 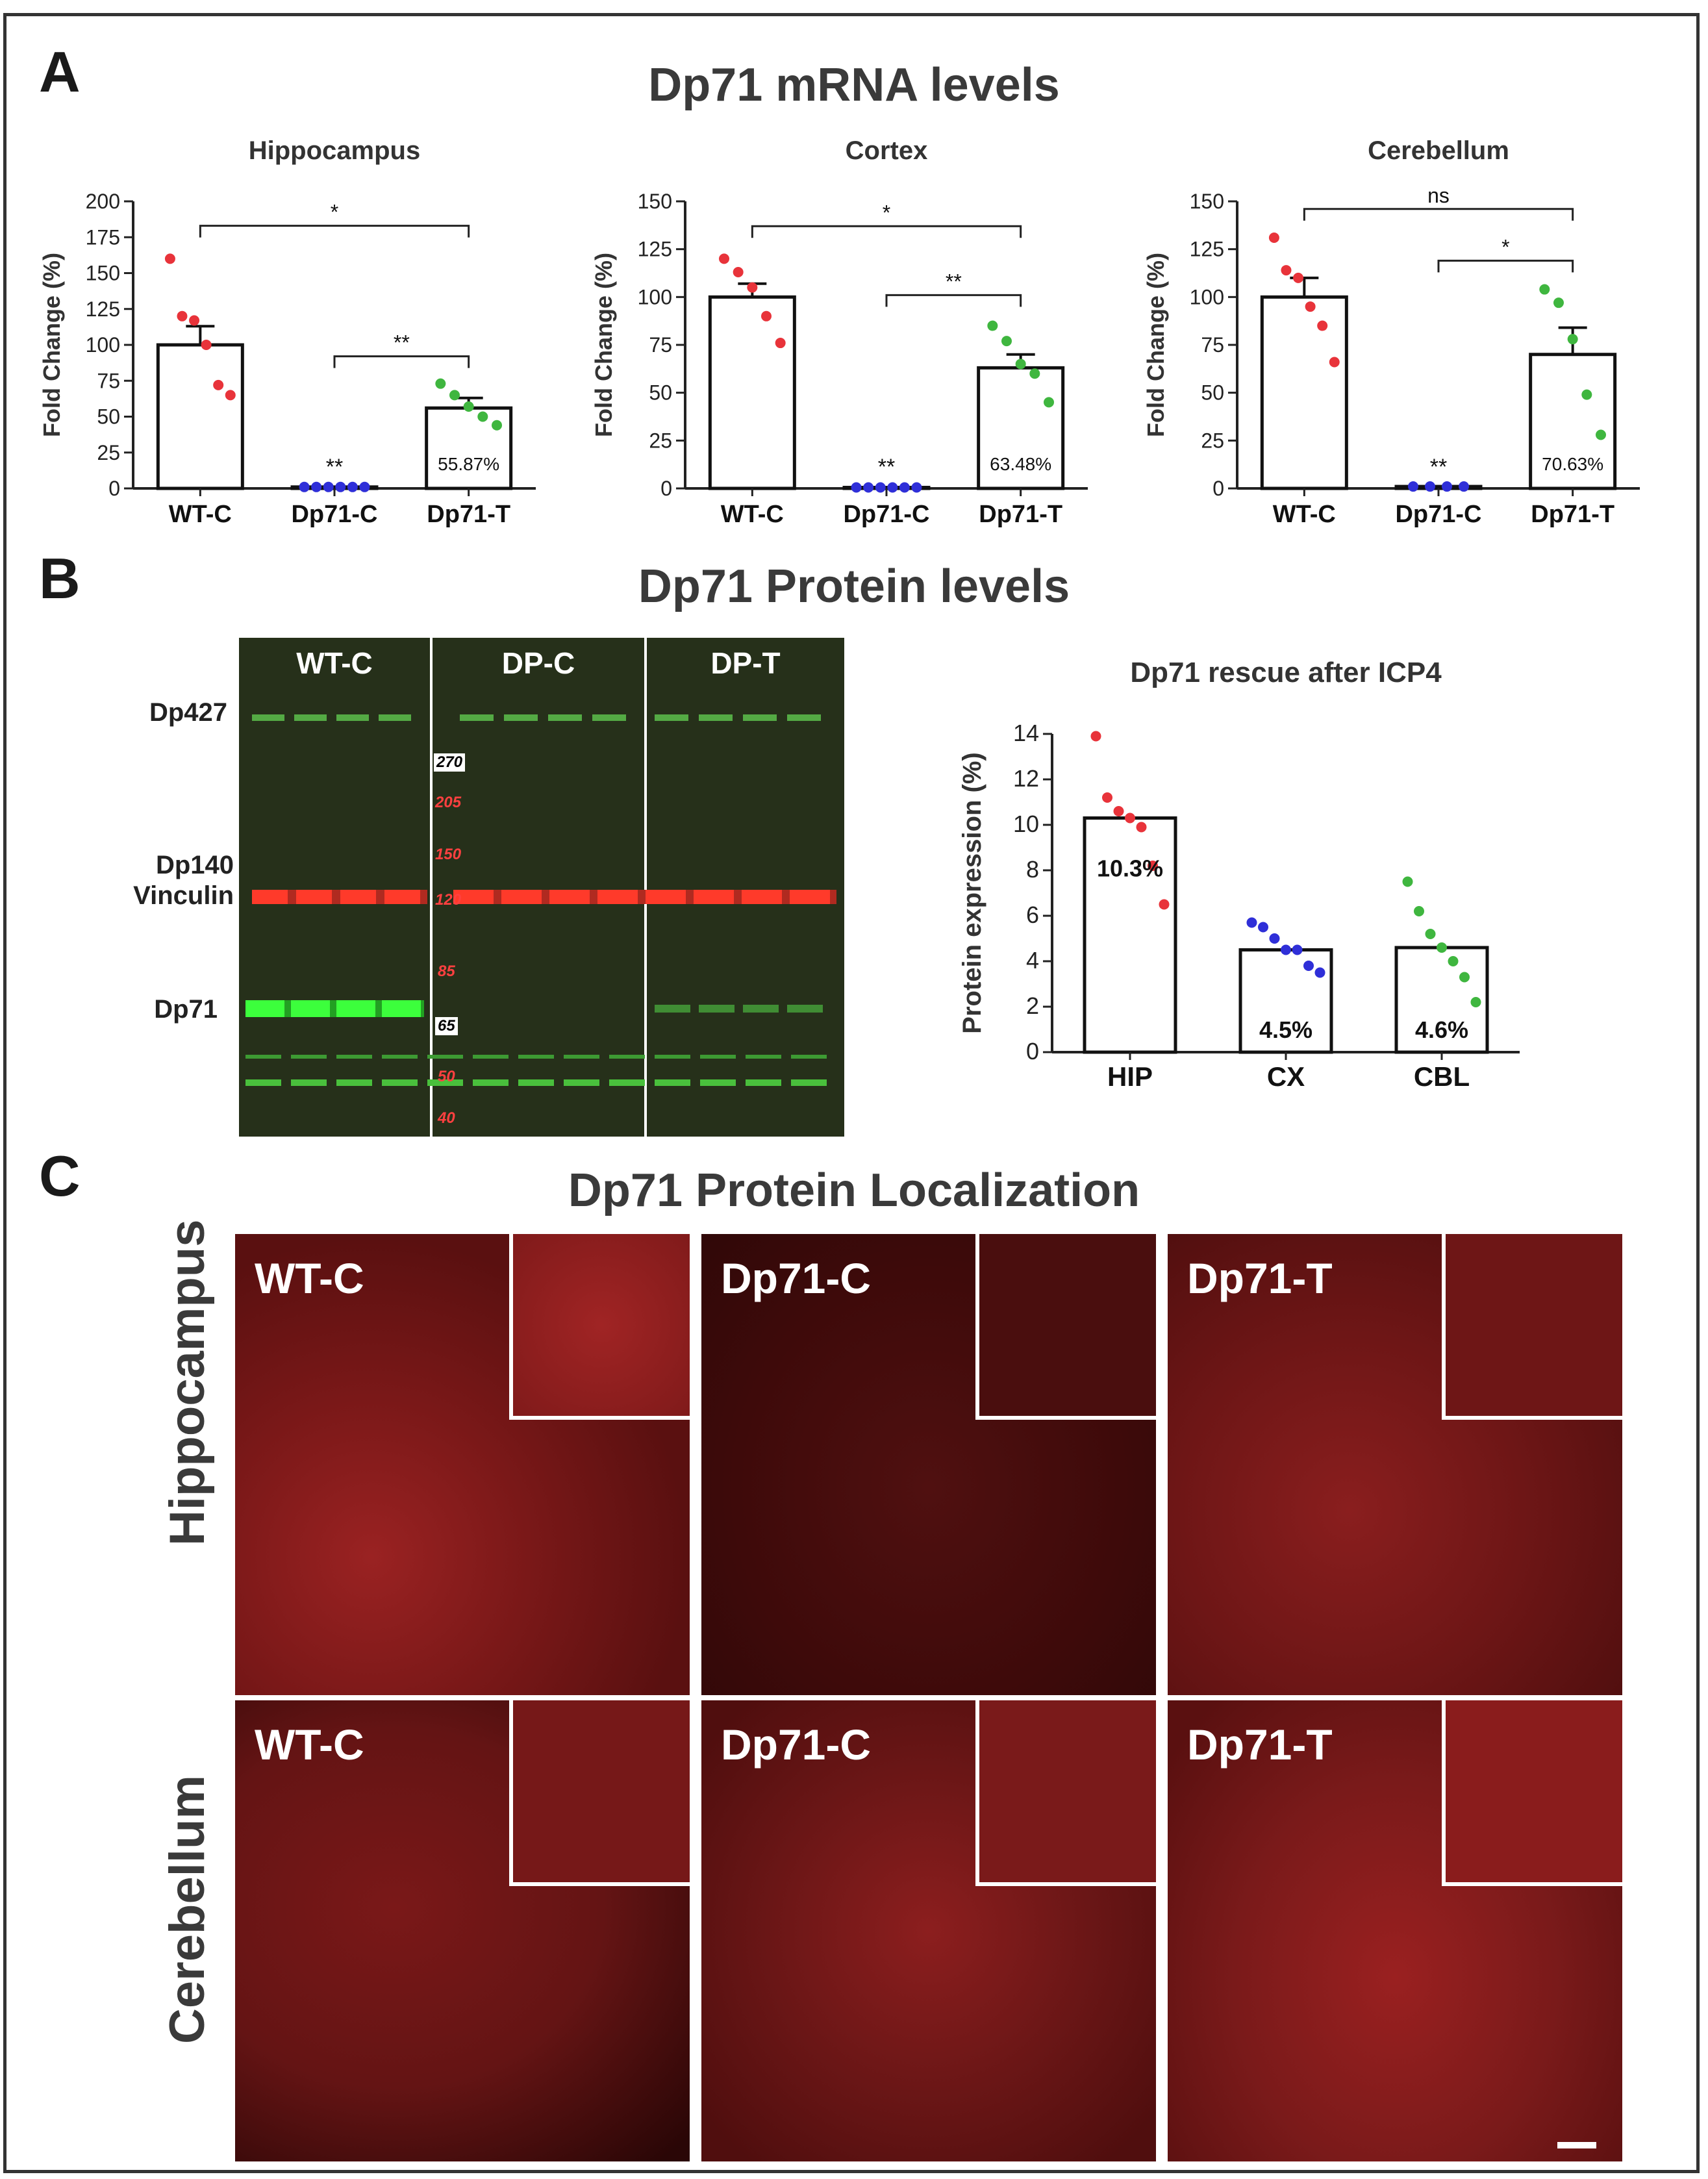 What do you see at coordinates (183, 895) in the screenshot?
I see `band-label-vinculin: Vinculin` at bounding box center [183, 895].